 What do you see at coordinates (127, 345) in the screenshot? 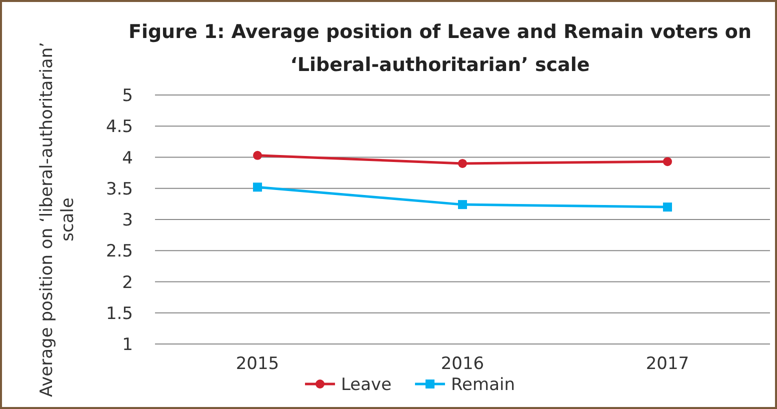
I see `y-tick-label: 1` at bounding box center [127, 345].